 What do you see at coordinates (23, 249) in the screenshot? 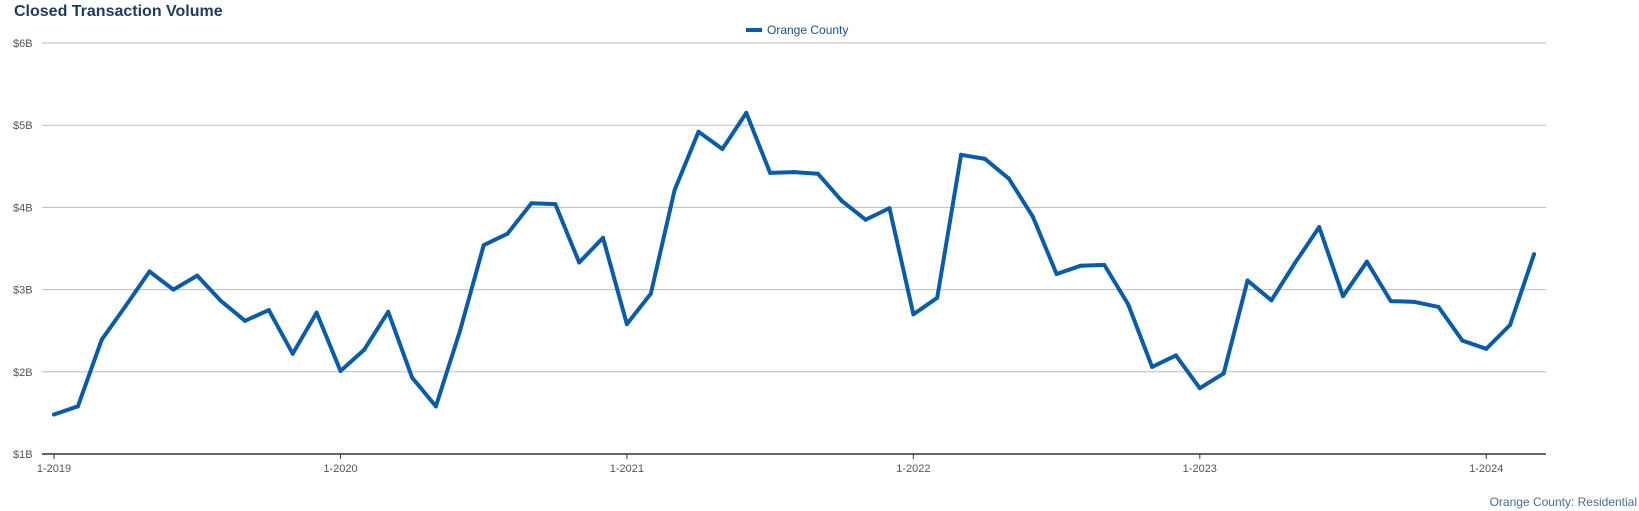
I see `y-axis-ticks: $1B $2B $3B $4B $5B $6B` at bounding box center [23, 249].